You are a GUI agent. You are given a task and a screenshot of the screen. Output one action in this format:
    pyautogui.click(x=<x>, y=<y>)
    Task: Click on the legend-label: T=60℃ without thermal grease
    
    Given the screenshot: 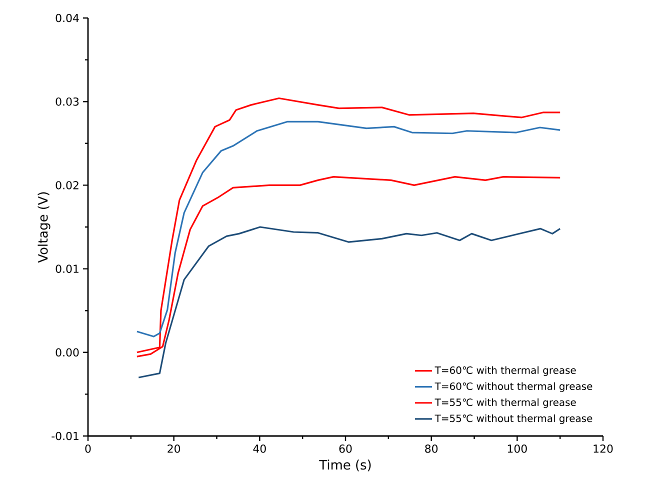 What is the action you would take?
    pyautogui.click(x=513, y=387)
    